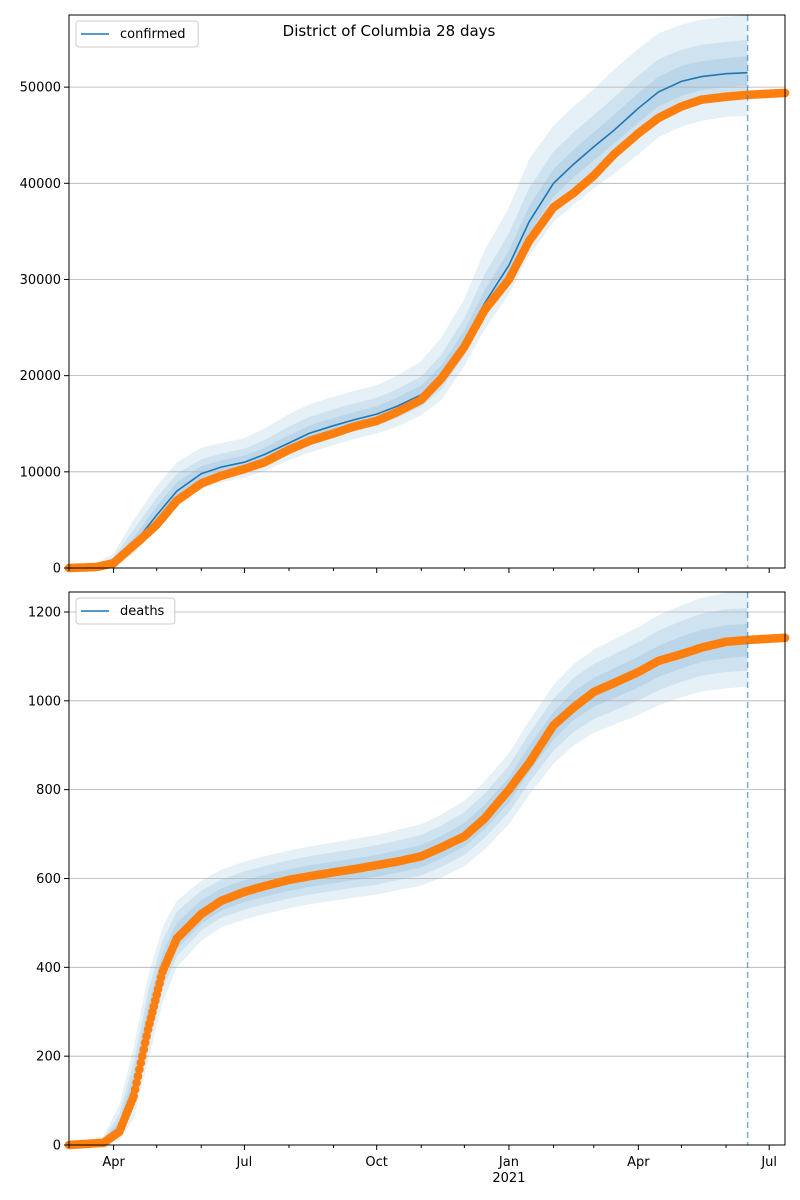 This screenshot has width=800, height=1200. What do you see at coordinates (508, 1162) in the screenshot?
I see `x-tick-label: Jan` at bounding box center [508, 1162].